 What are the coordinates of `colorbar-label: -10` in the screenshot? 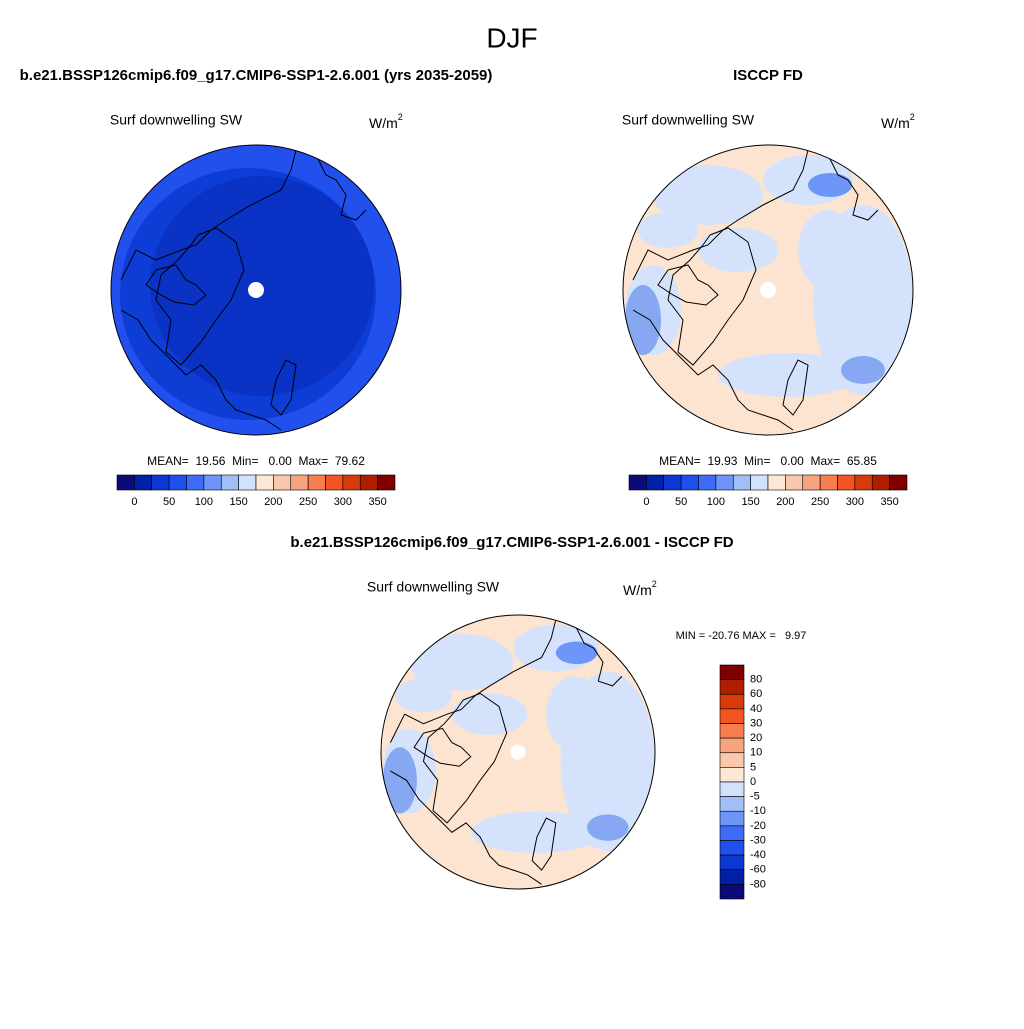 It's located at (758, 811).